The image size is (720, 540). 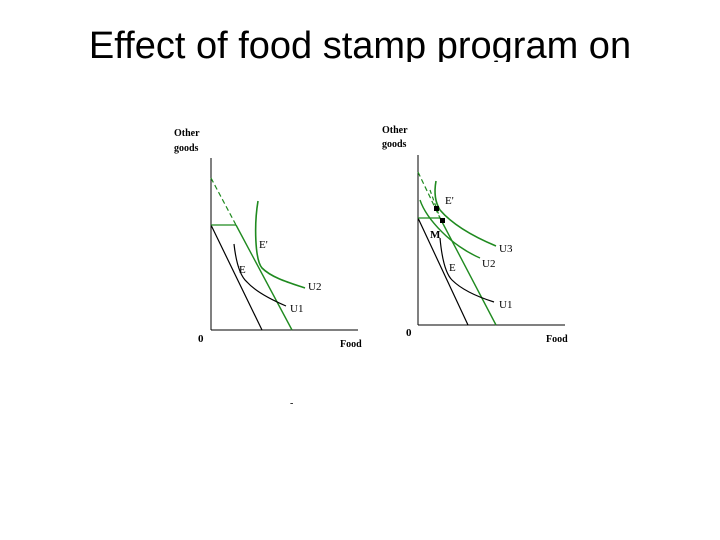 I want to click on slide-title: Effect of food stamp program on, so click(x=360, y=43).